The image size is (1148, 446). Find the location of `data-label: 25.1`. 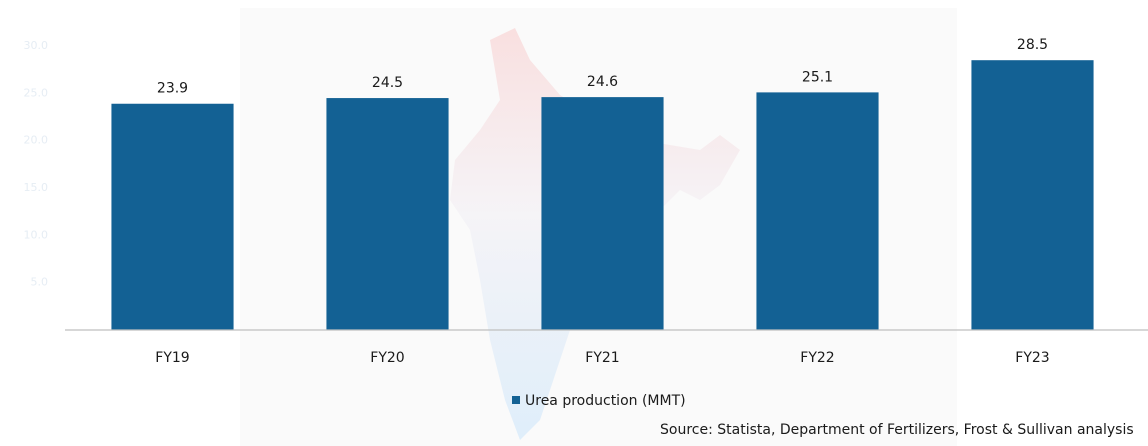

data-label: 25.1 is located at coordinates (817, 77).